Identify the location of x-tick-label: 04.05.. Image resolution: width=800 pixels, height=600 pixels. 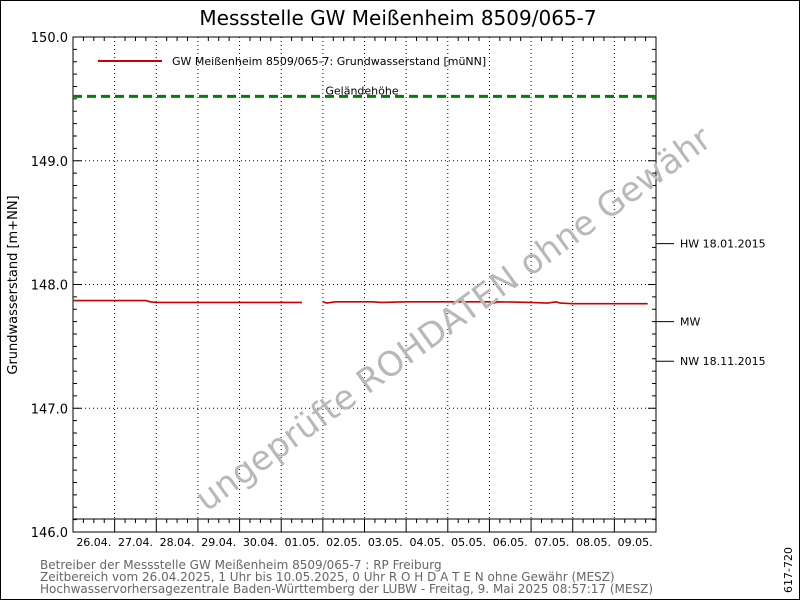
(426, 542).